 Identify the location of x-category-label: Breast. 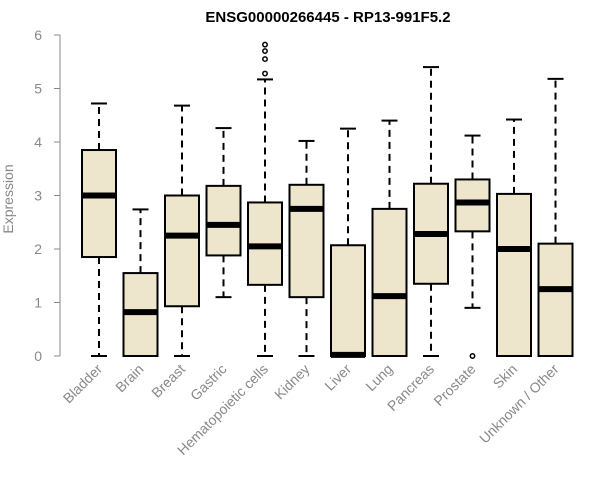
(168, 381).